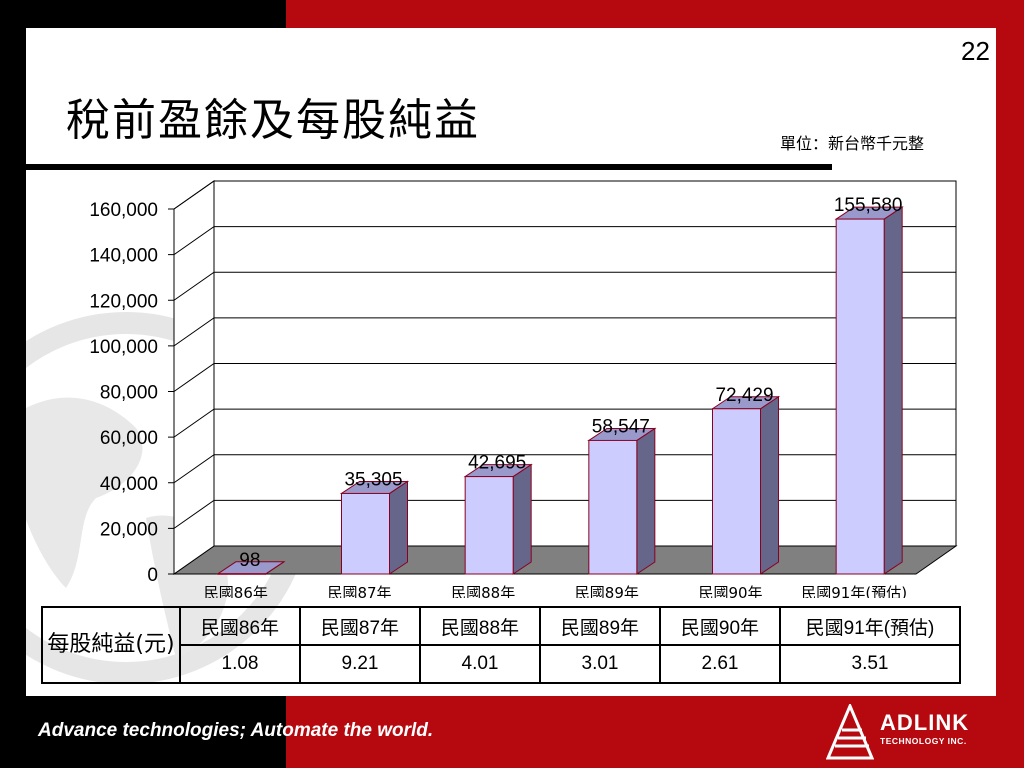 This screenshot has height=768, width=1024. I want to click on bar-value-label: 42,695, so click(497, 463).